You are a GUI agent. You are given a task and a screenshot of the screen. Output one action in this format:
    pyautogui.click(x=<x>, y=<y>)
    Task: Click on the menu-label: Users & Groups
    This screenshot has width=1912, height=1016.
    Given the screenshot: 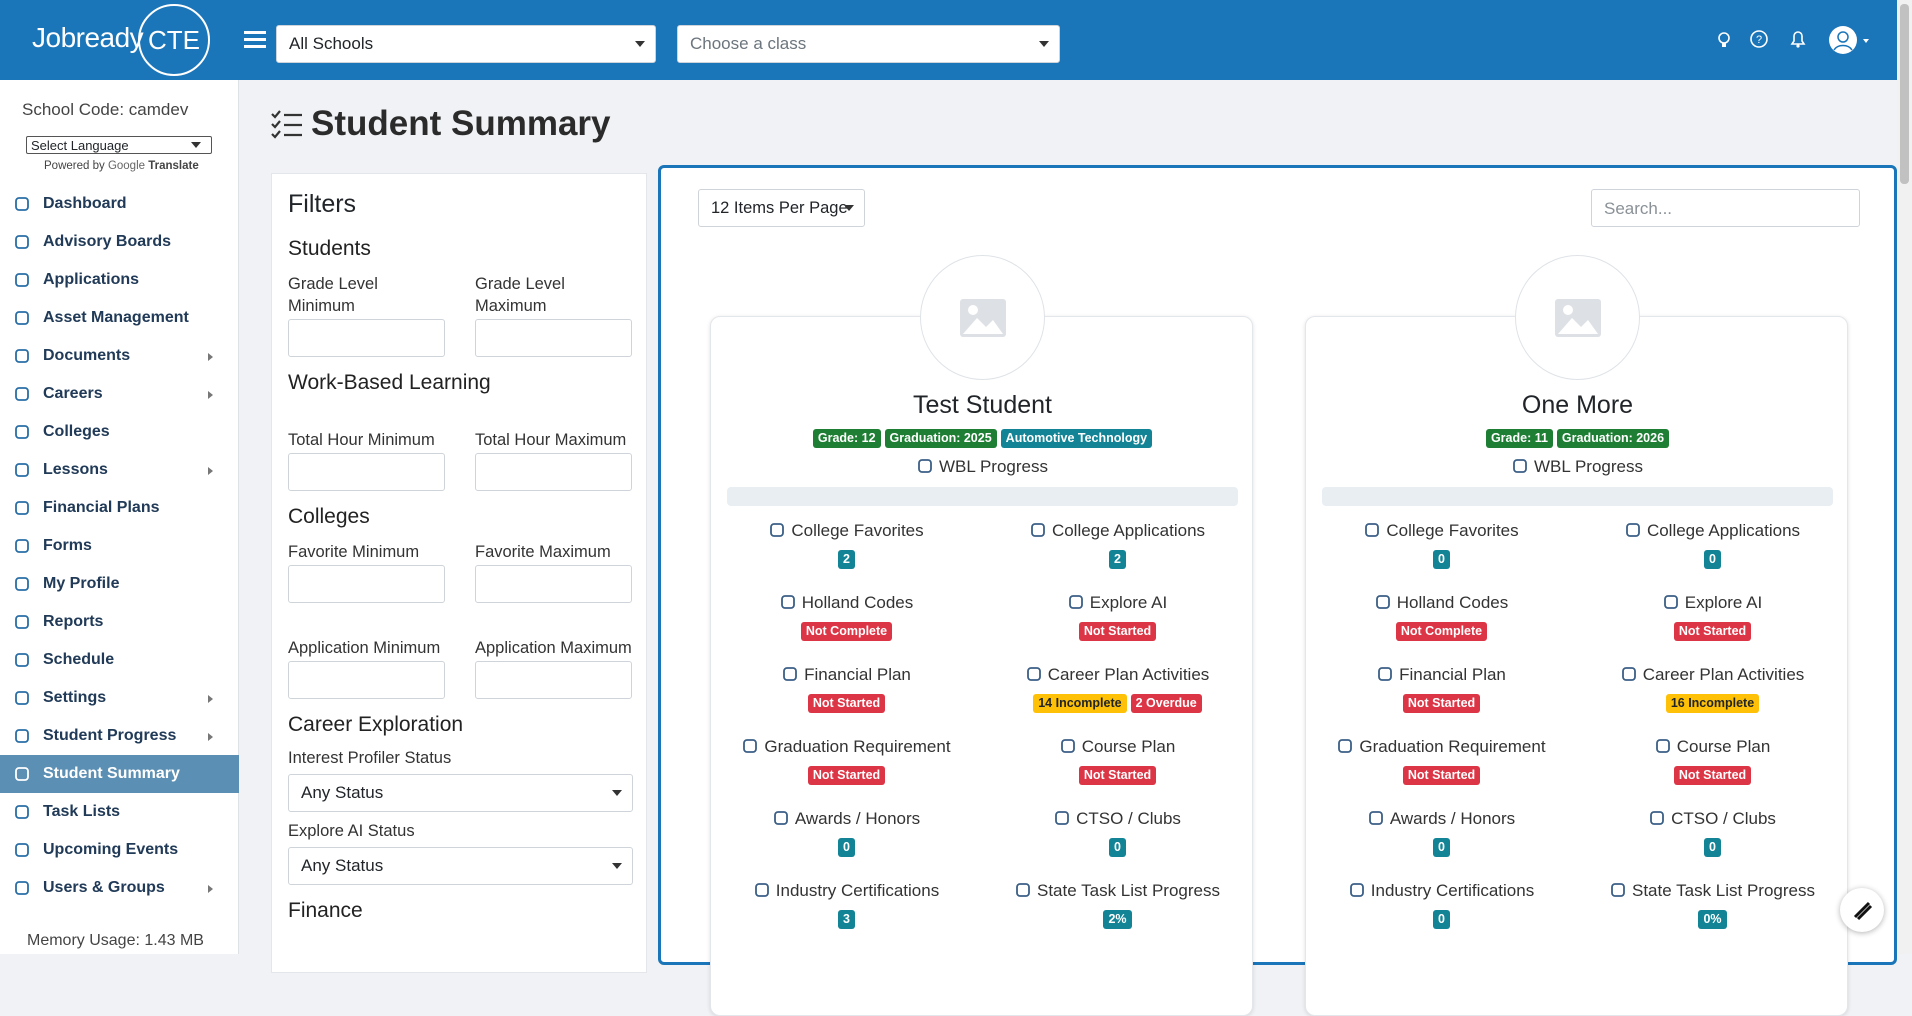 What is the action you would take?
    pyautogui.click(x=104, y=887)
    